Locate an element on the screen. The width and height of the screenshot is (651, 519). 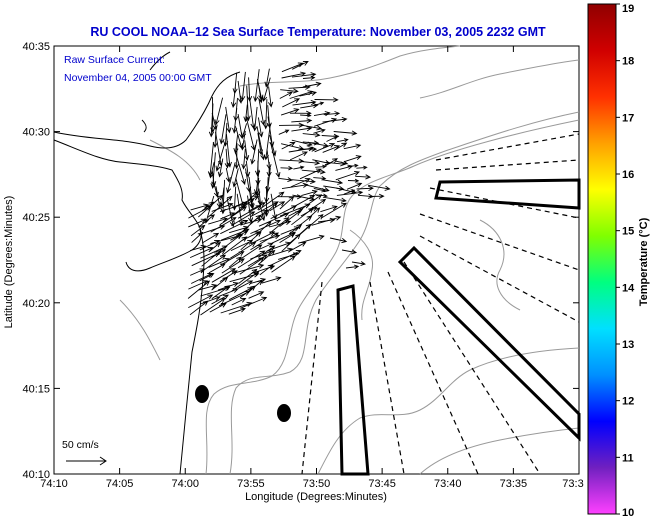
scale-label: 50 cm/s is located at coordinates (80, 445).